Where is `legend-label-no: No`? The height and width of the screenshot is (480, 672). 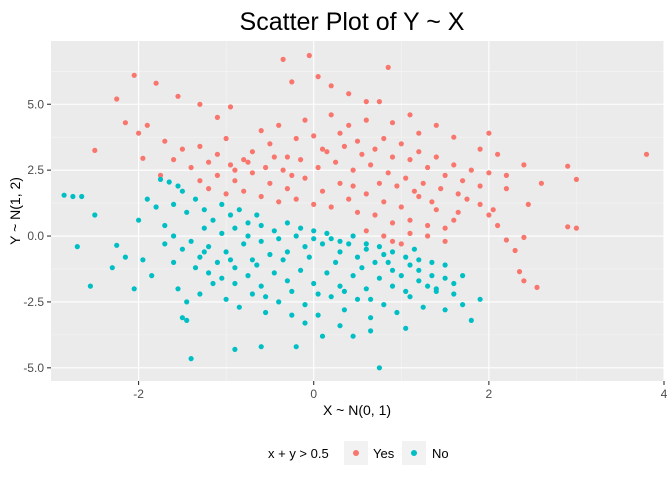
legend-label-no: No is located at coordinates (440, 453).